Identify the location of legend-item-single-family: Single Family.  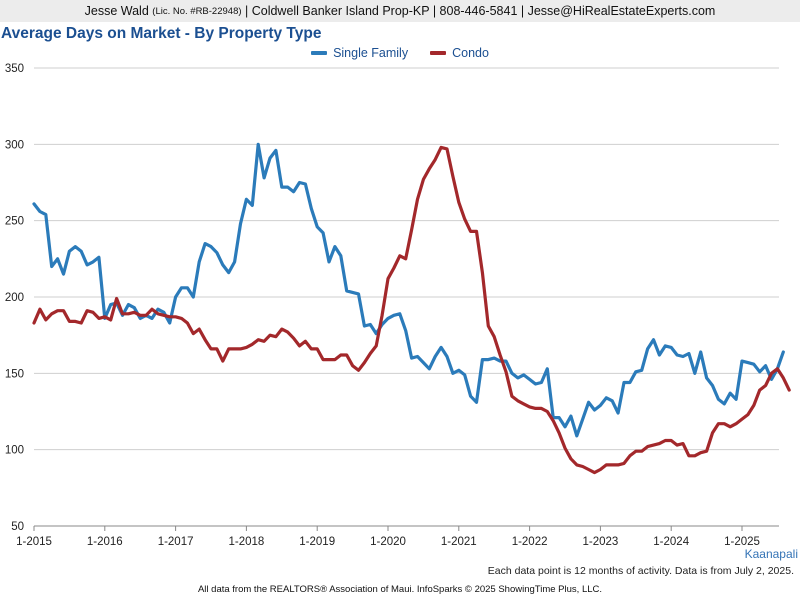
(359, 53).